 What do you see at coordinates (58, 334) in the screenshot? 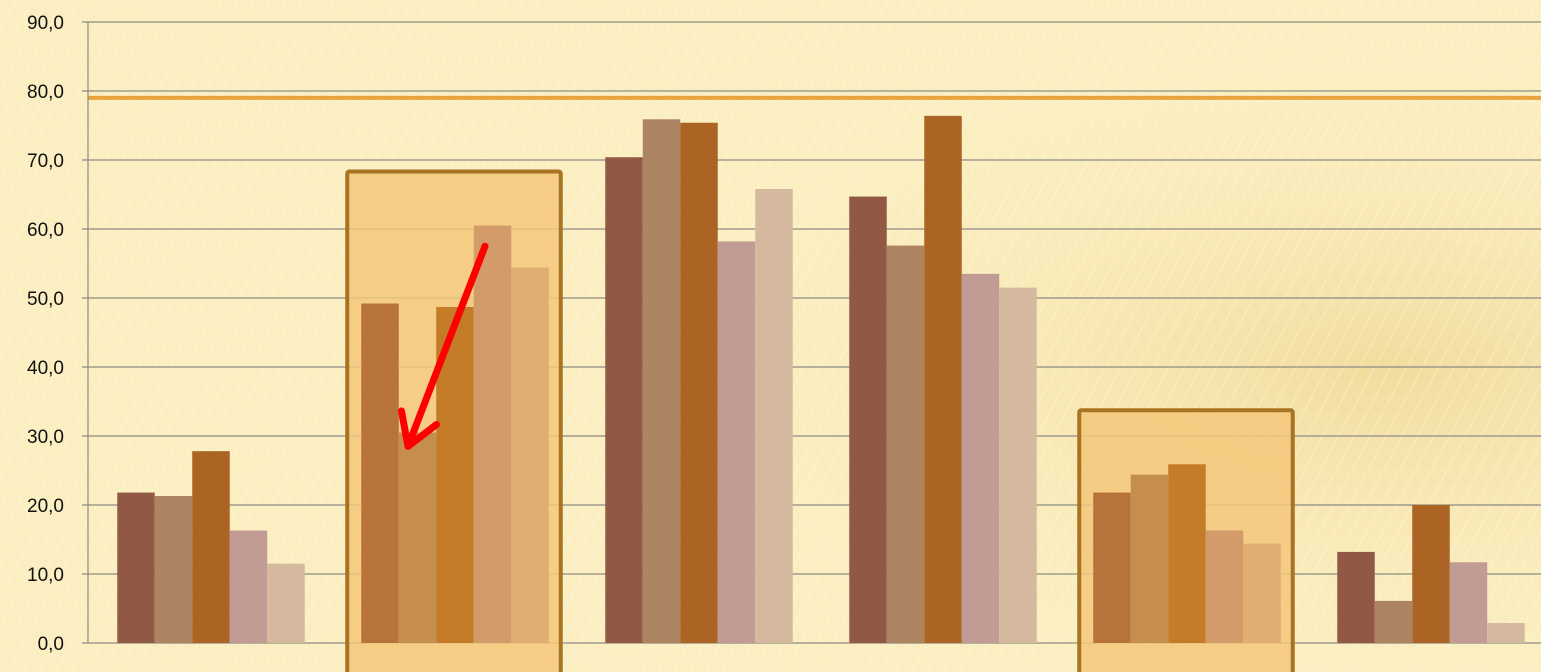
I see `y-axis: 0,0 10,0 20,0 30,0 40,0 50,0 60,0 70,0 80,0 90,0` at bounding box center [58, 334].